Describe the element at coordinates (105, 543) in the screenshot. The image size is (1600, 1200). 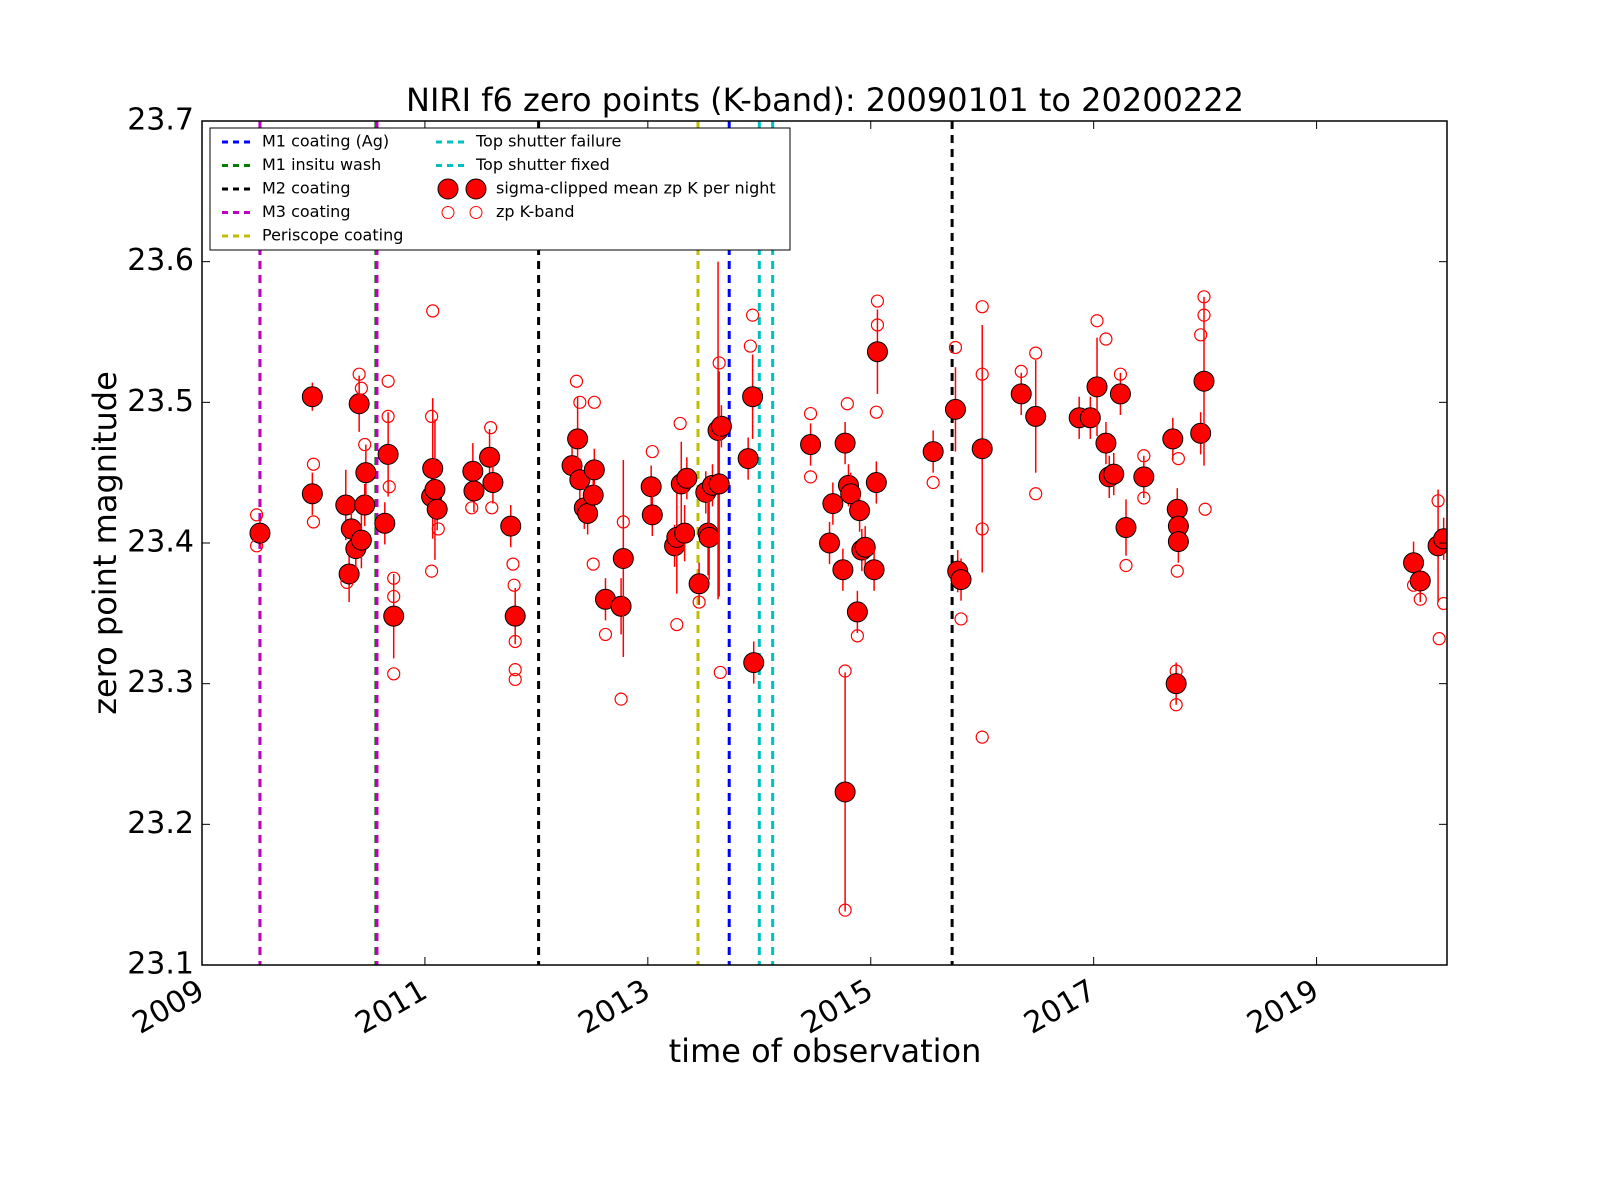
I see `y-axis-label: zero point magnitude` at that location.